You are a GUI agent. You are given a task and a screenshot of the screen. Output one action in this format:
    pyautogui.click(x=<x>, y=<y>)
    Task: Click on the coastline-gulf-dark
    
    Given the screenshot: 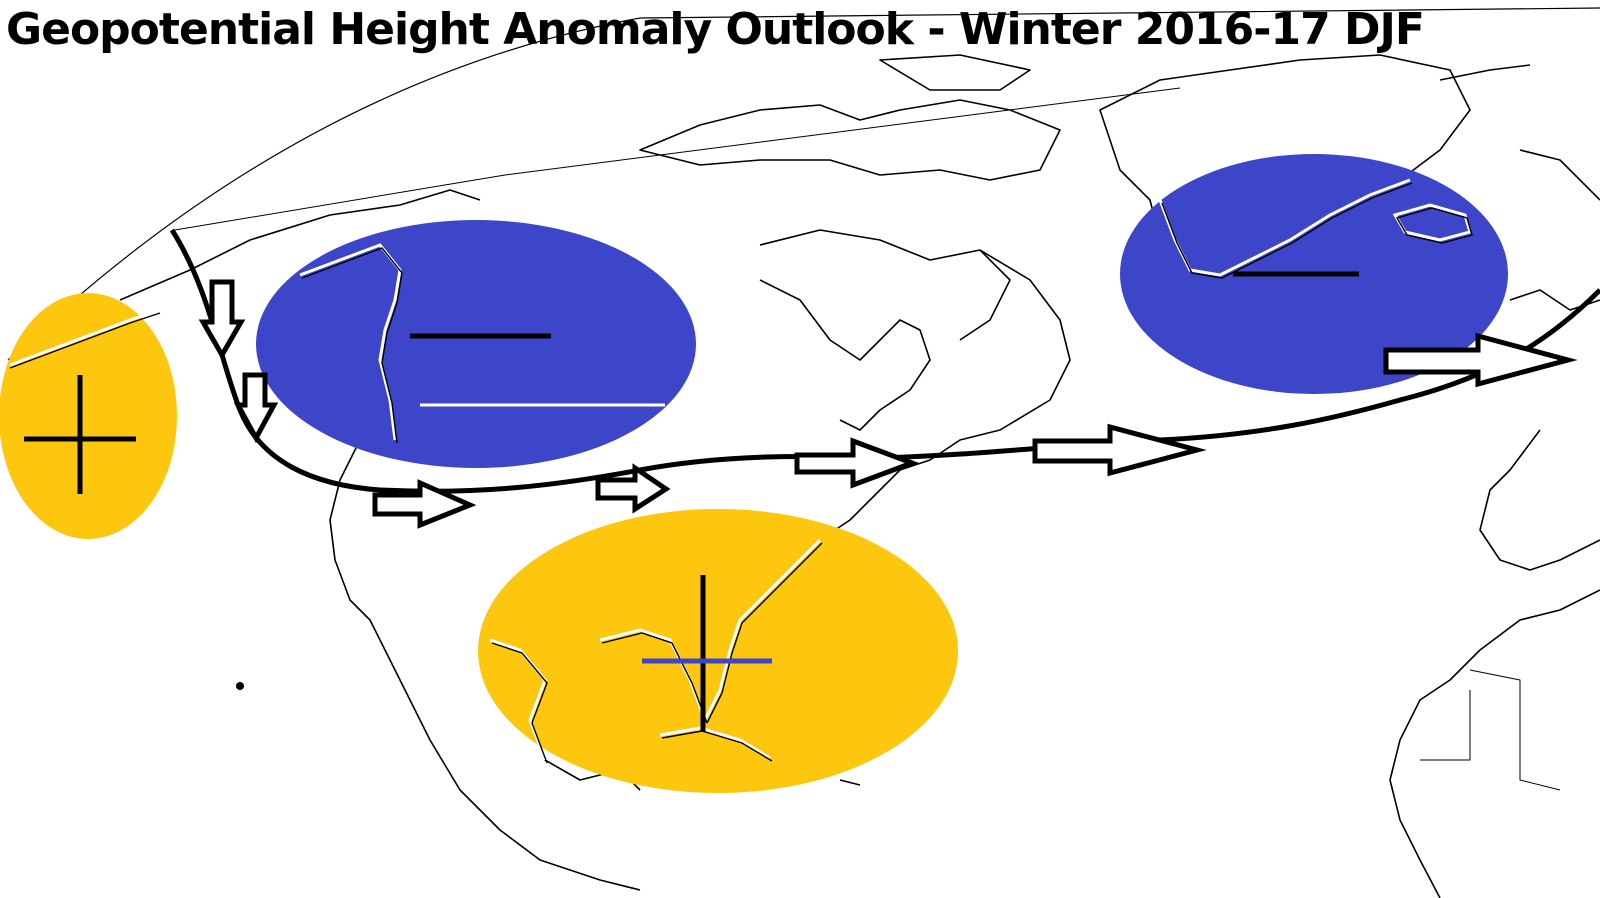 What is the action you would take?
    pyautogui.click(x=657, y=653)
    